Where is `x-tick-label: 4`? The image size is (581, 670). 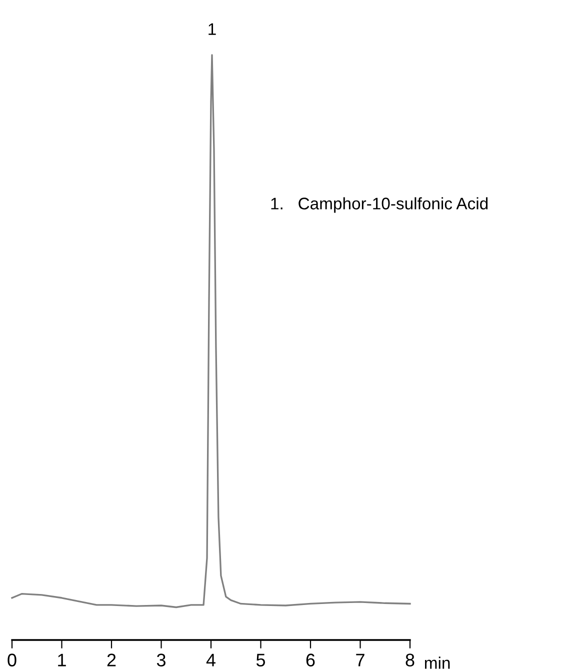
x-tick-label: 4 is located at coordinates (211, 660).